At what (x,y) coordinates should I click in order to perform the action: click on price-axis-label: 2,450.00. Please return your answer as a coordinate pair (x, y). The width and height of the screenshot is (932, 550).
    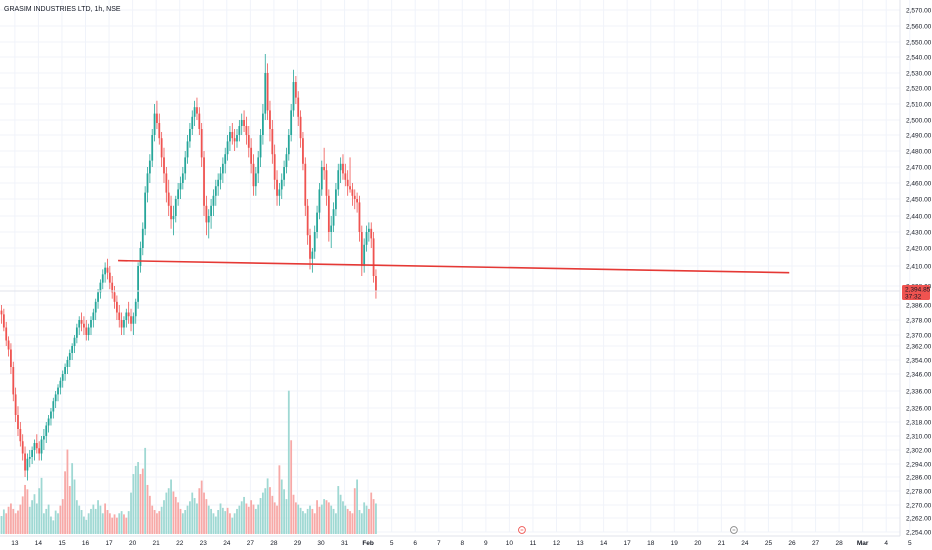
    Looking at the image, I should click on (919, 199).